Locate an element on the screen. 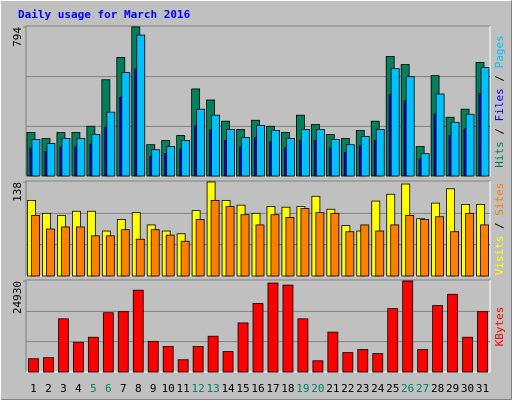  legend-entry: Visits is located at coordinates (499, 256).